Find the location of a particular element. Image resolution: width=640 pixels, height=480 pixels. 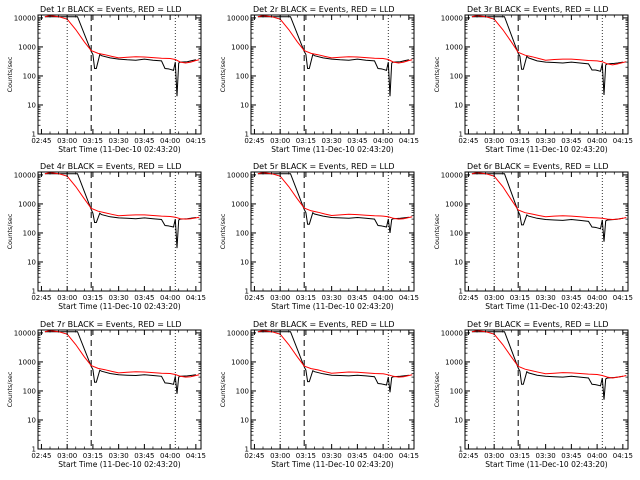

chart-title: Det 8r BLACK = Events, RED = LLD is located at coordinates (324, 324).